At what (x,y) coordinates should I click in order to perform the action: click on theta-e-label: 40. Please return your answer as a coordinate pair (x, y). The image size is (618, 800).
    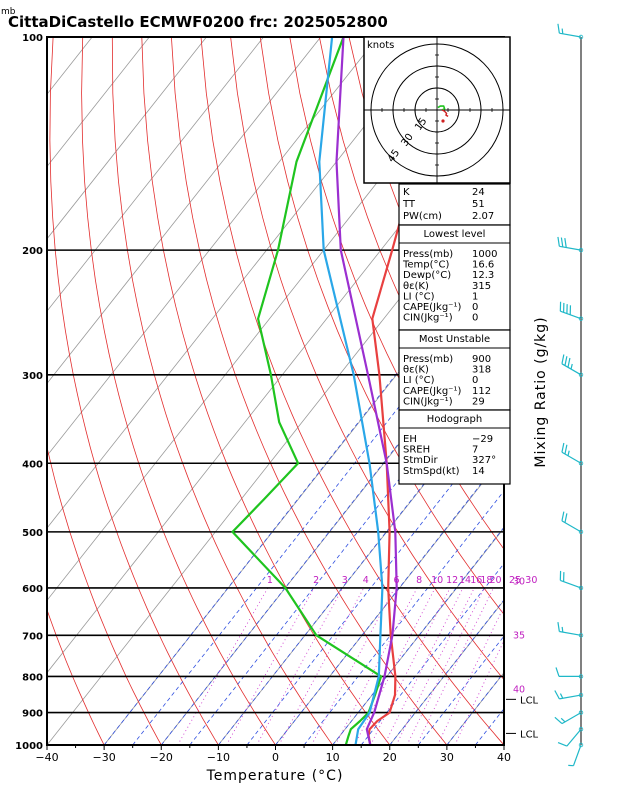
    Looking at the image, I should click on (519, 690).